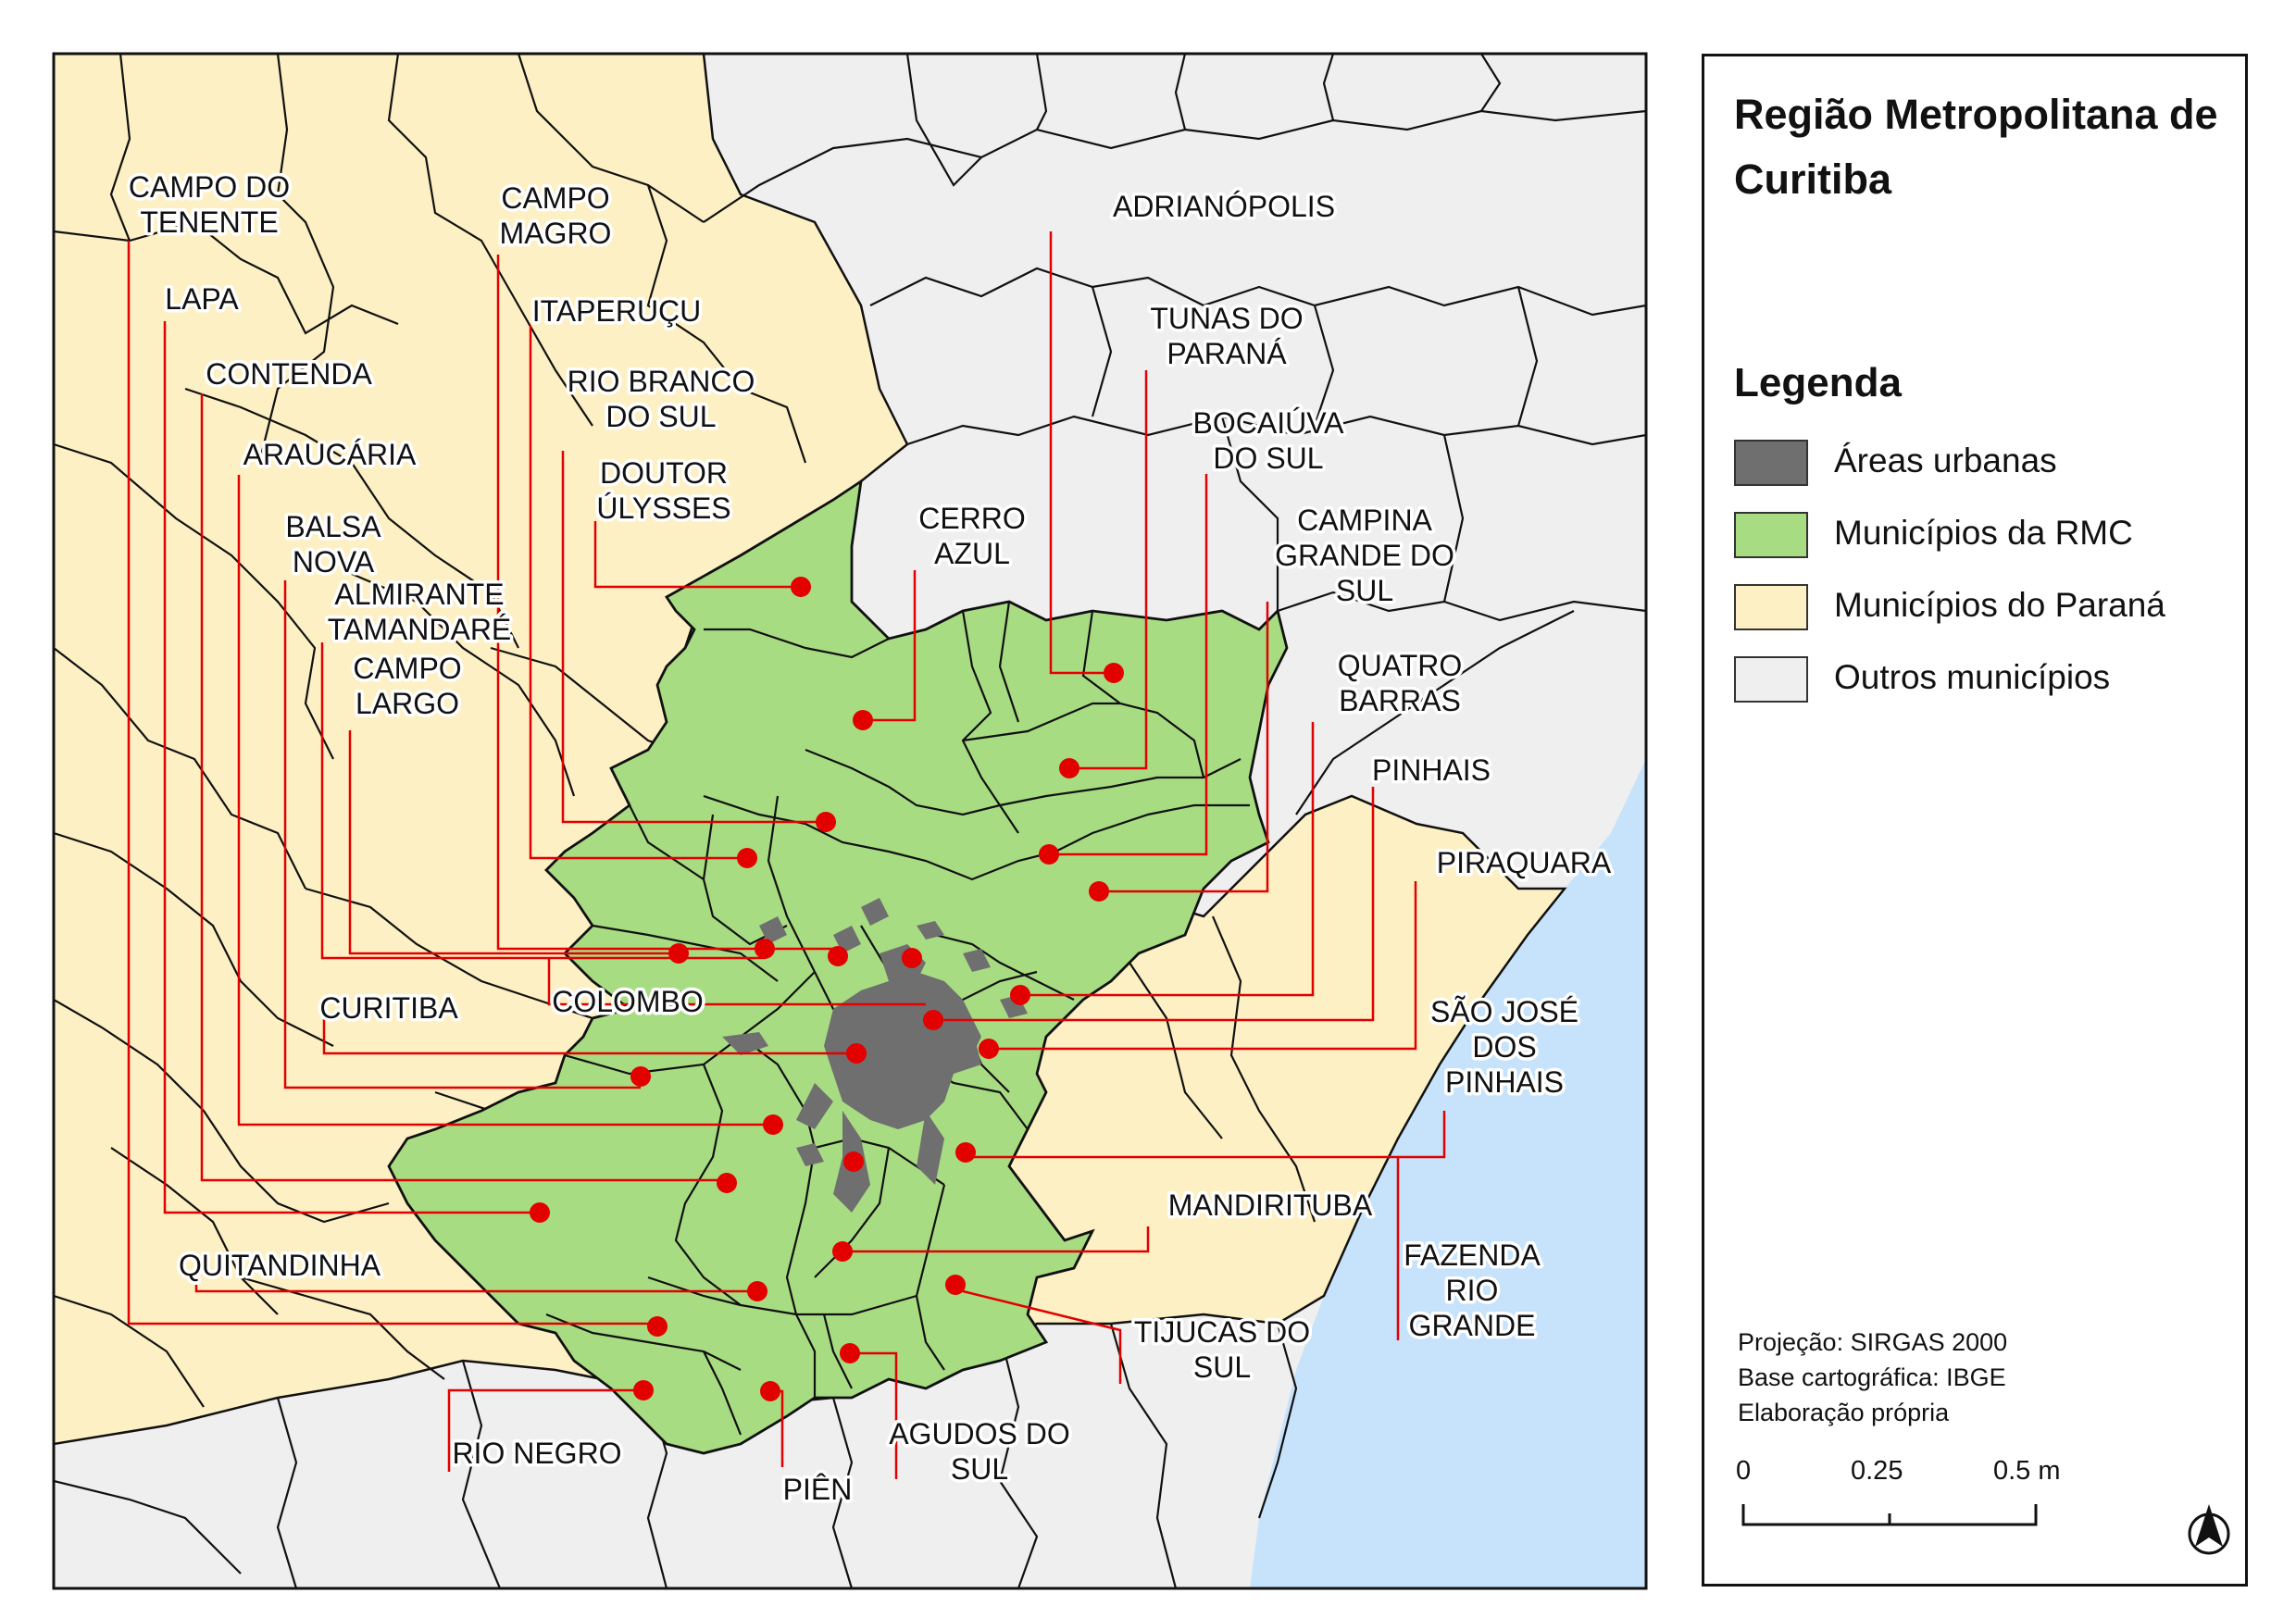 The width and height of the screenshot is (2296, 1618). I want to click on label-colombo: COLOMBO, so click(628, 1001).